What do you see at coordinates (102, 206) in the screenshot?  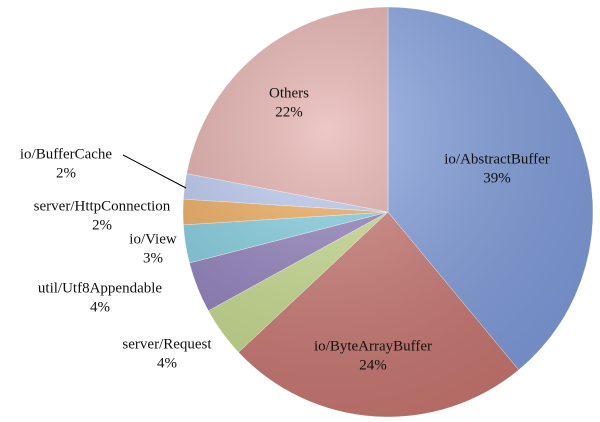 I see `slice-label: server/HttpConnection` at bounding box center [102, 206].